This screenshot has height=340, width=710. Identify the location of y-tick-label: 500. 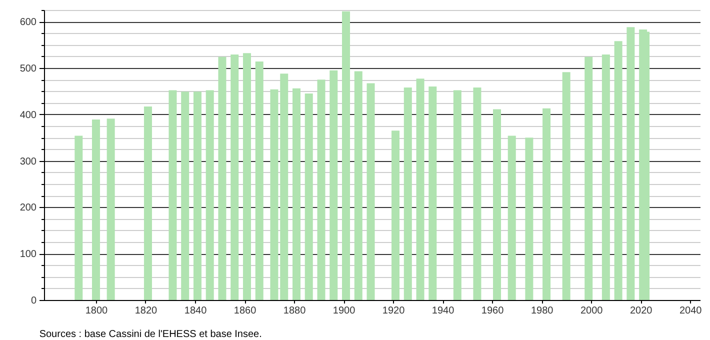
(28, 69).